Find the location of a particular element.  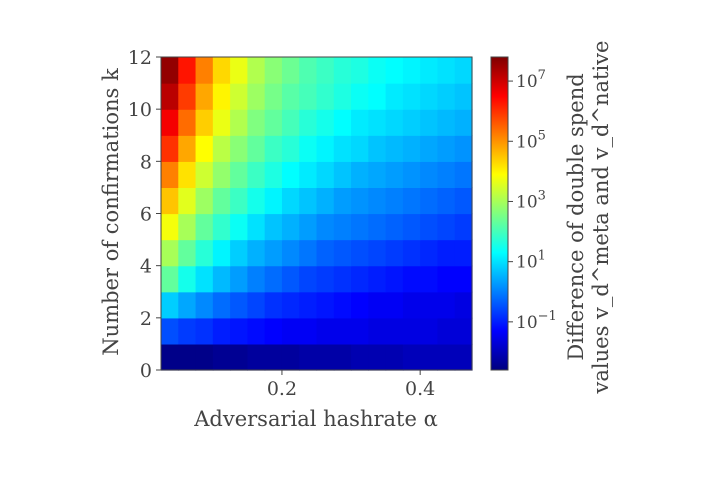

y-tick-label: 2 is located at coordinates (146, 319).